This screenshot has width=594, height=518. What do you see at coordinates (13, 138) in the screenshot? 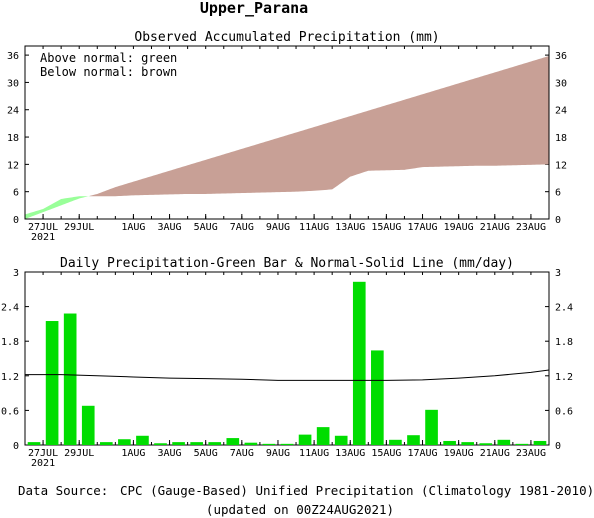
I see `accum-ytick-label-left: 18` at bounding box center [13, 138].